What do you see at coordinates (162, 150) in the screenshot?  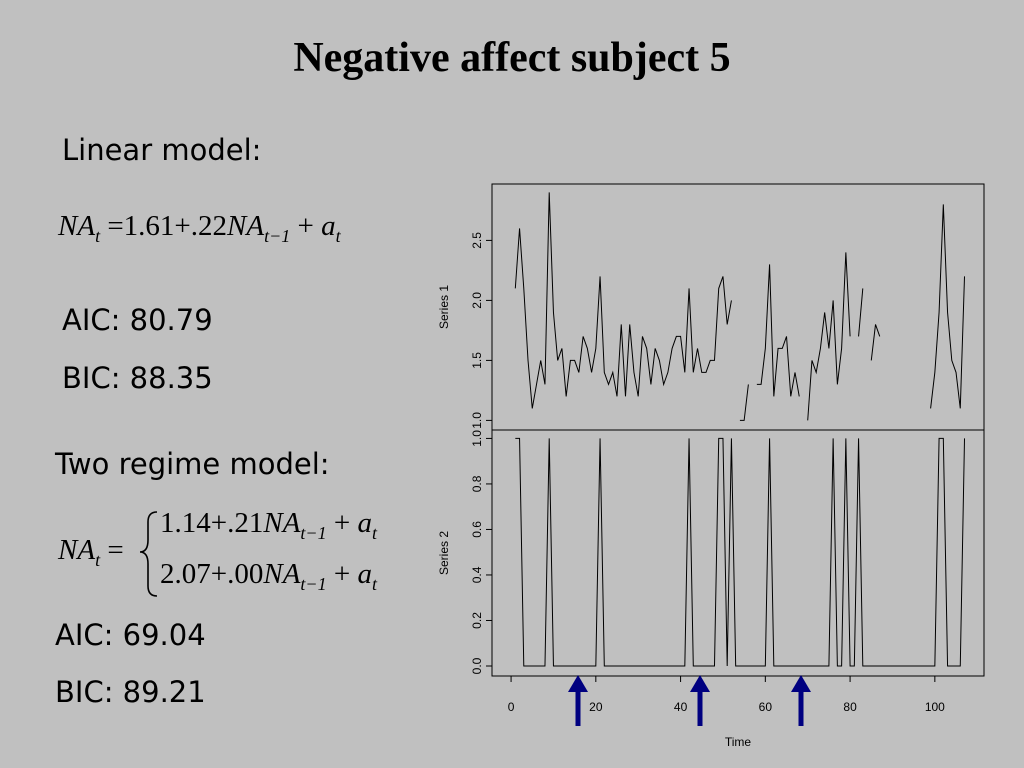 I see `heading: Linear model:` at bounding box center [162, 150].